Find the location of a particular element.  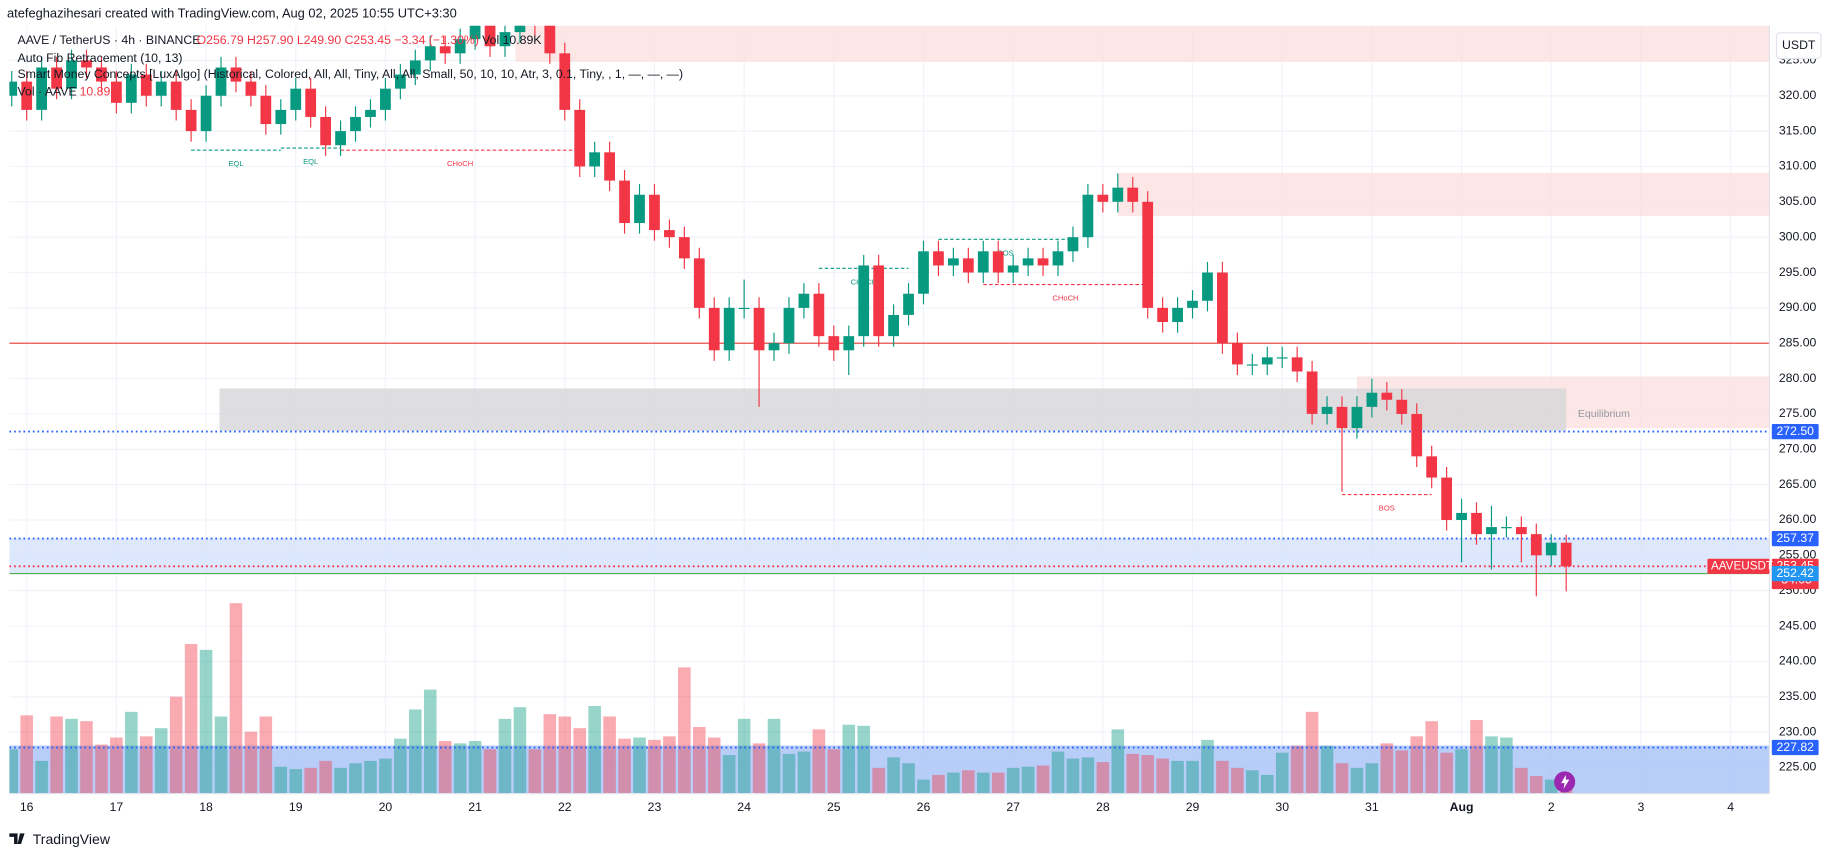

y-tick-label: 315.00 is located at coordinates (1798, 130).